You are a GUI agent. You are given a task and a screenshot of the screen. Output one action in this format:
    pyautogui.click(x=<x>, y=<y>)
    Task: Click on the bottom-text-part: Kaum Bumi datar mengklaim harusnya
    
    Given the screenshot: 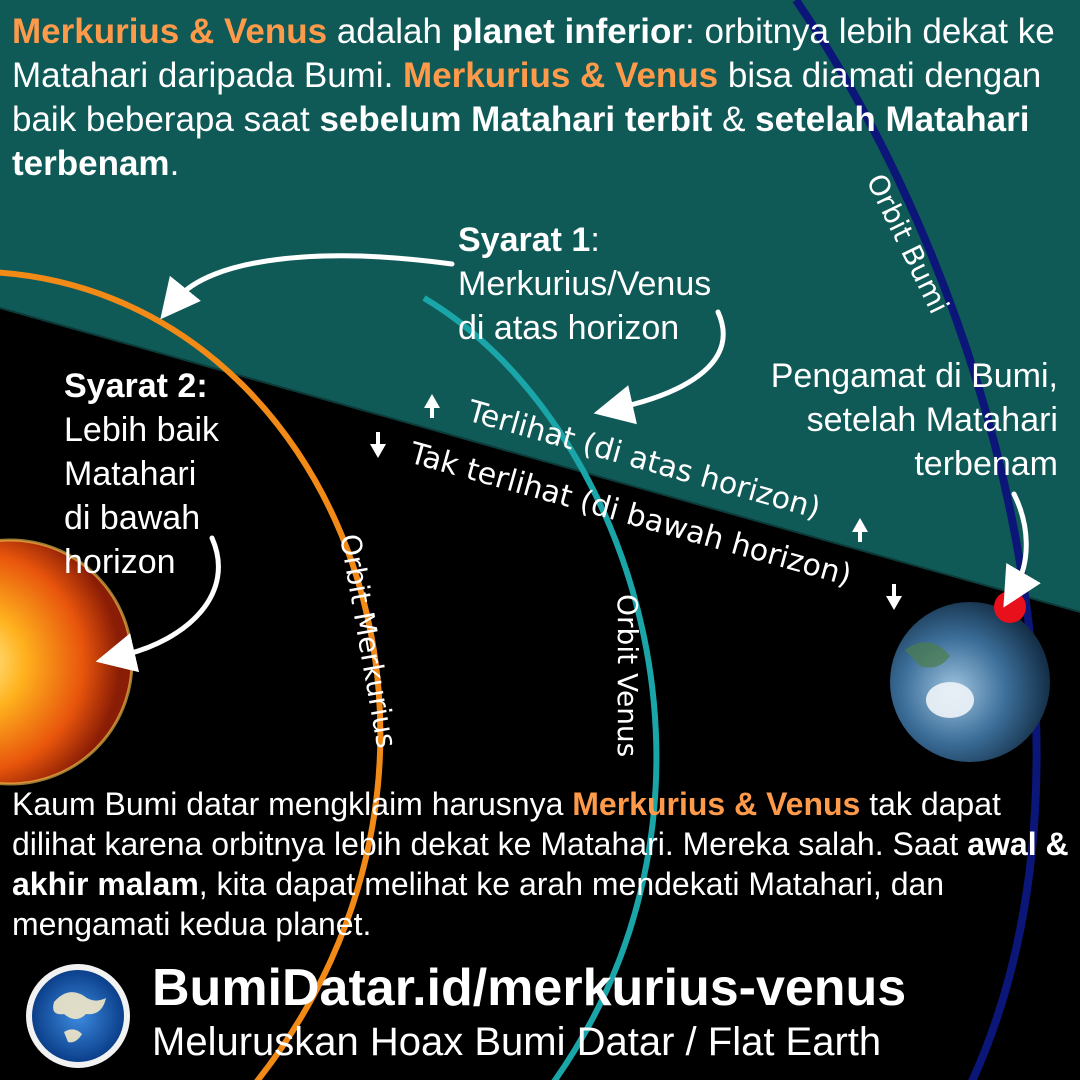 What is the action you would take?
    pyautogui.click(x=292, y=804)
    